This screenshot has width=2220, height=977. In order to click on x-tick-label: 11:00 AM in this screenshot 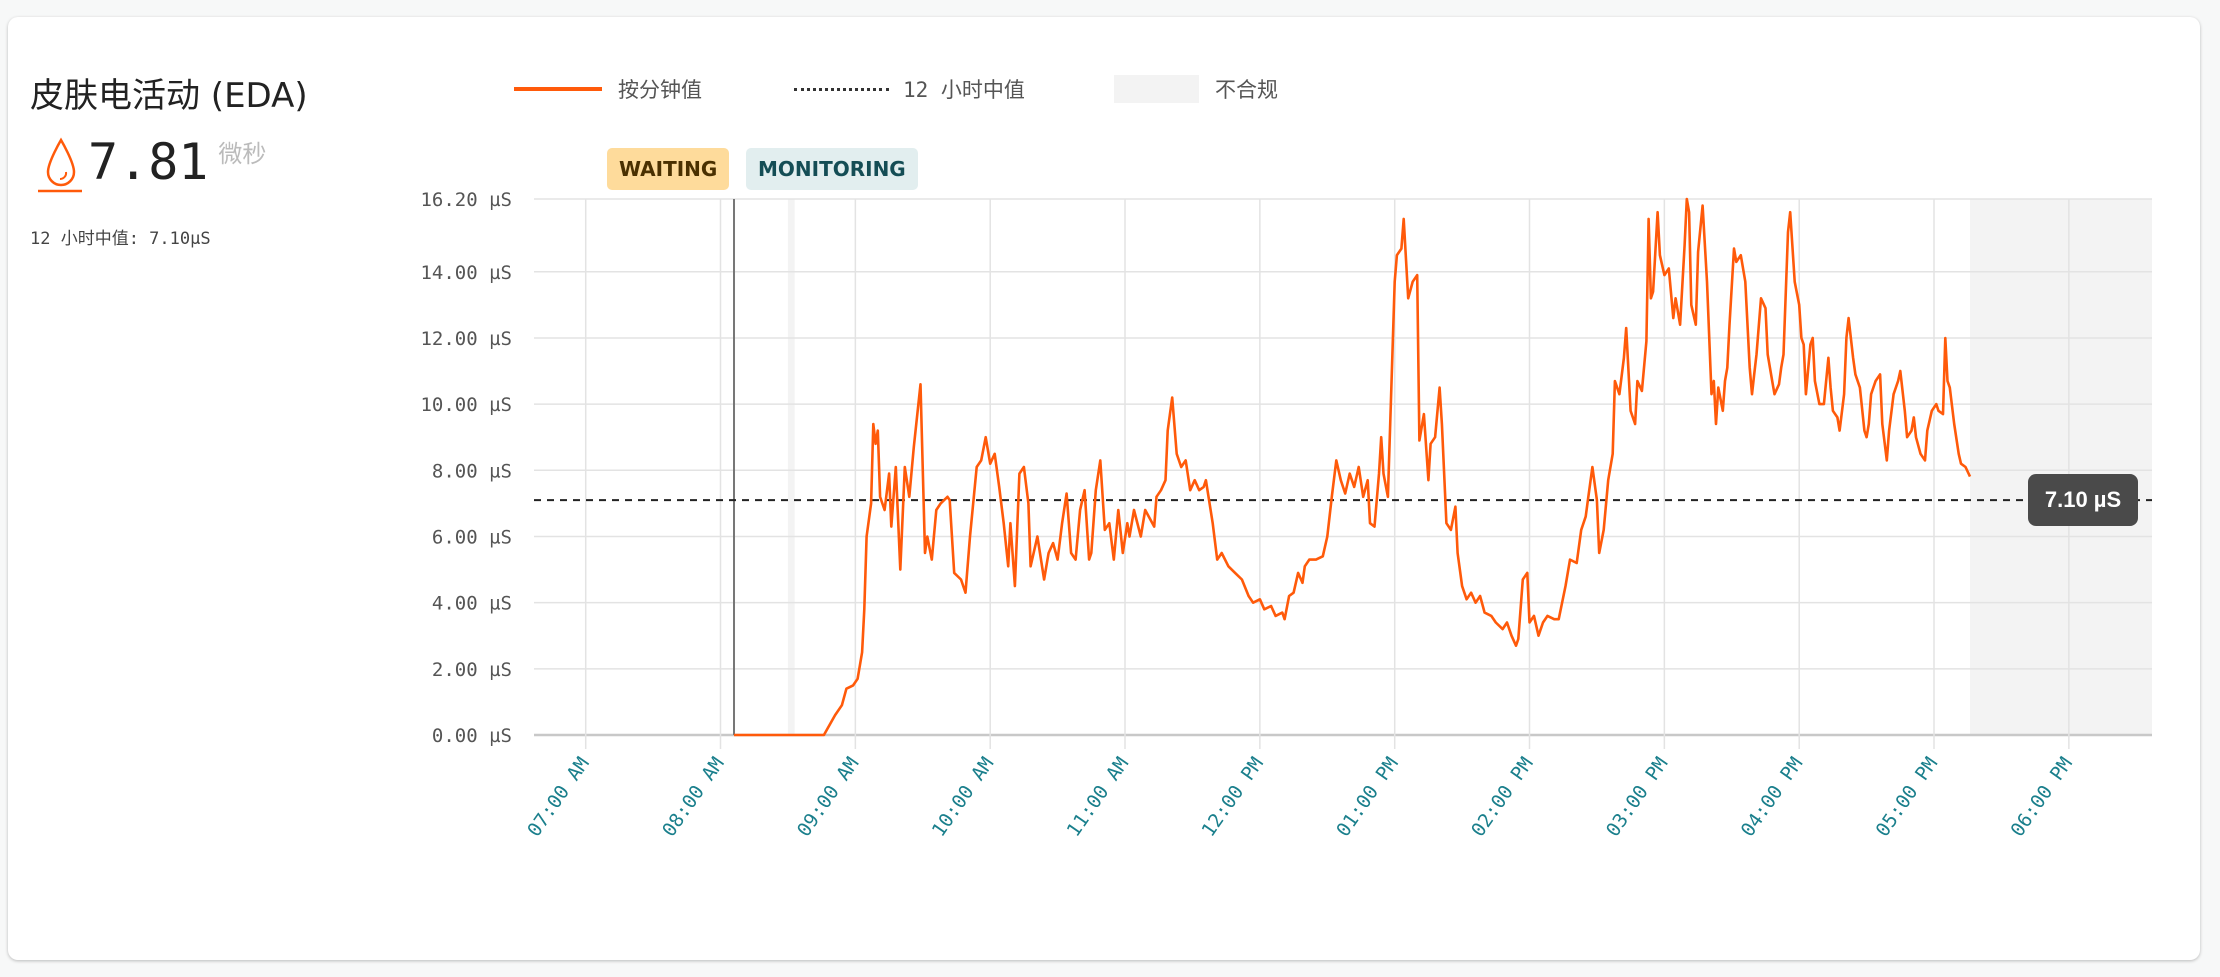, I will do `click(1098, 797)`.